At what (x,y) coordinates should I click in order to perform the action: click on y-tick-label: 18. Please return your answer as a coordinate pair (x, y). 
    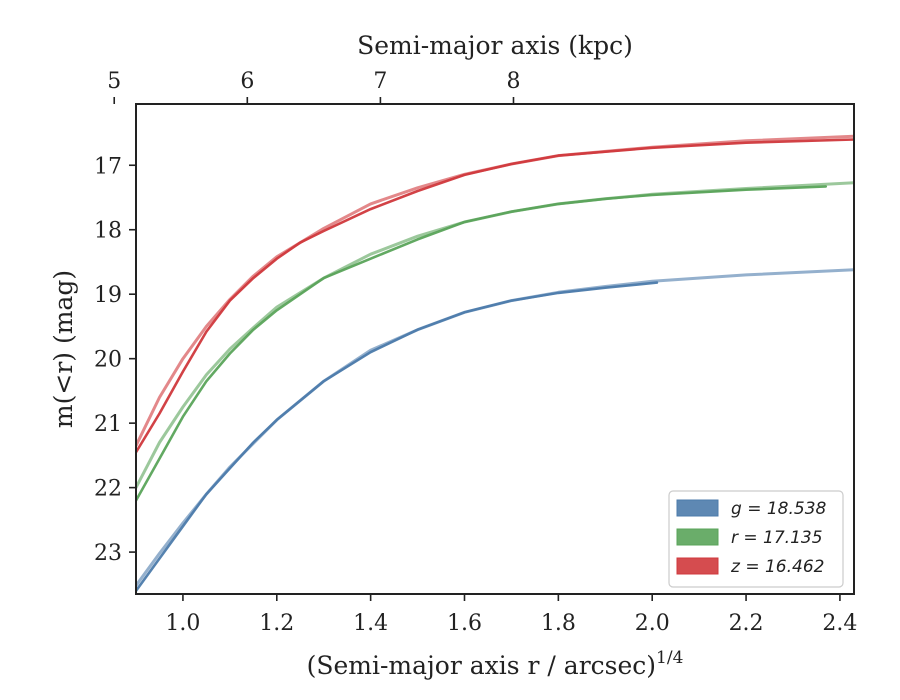
    Looking at the image, I should click on (108, 231).